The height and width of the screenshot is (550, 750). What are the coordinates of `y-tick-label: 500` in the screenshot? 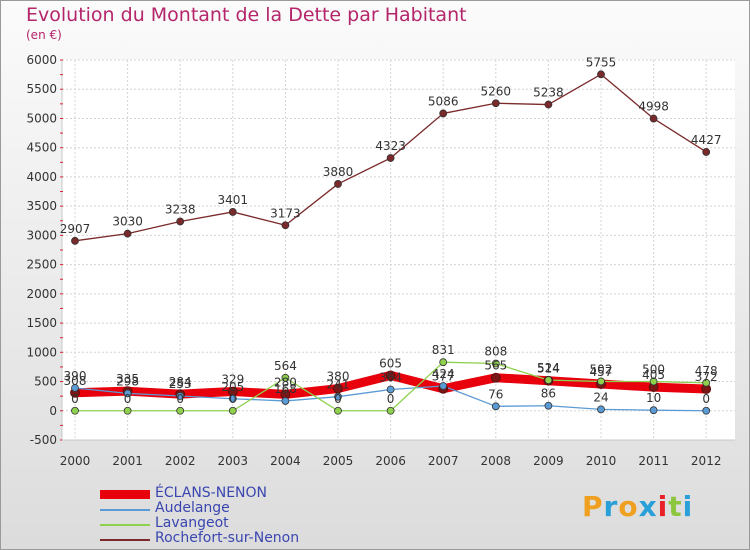 It's located at (45, 382).